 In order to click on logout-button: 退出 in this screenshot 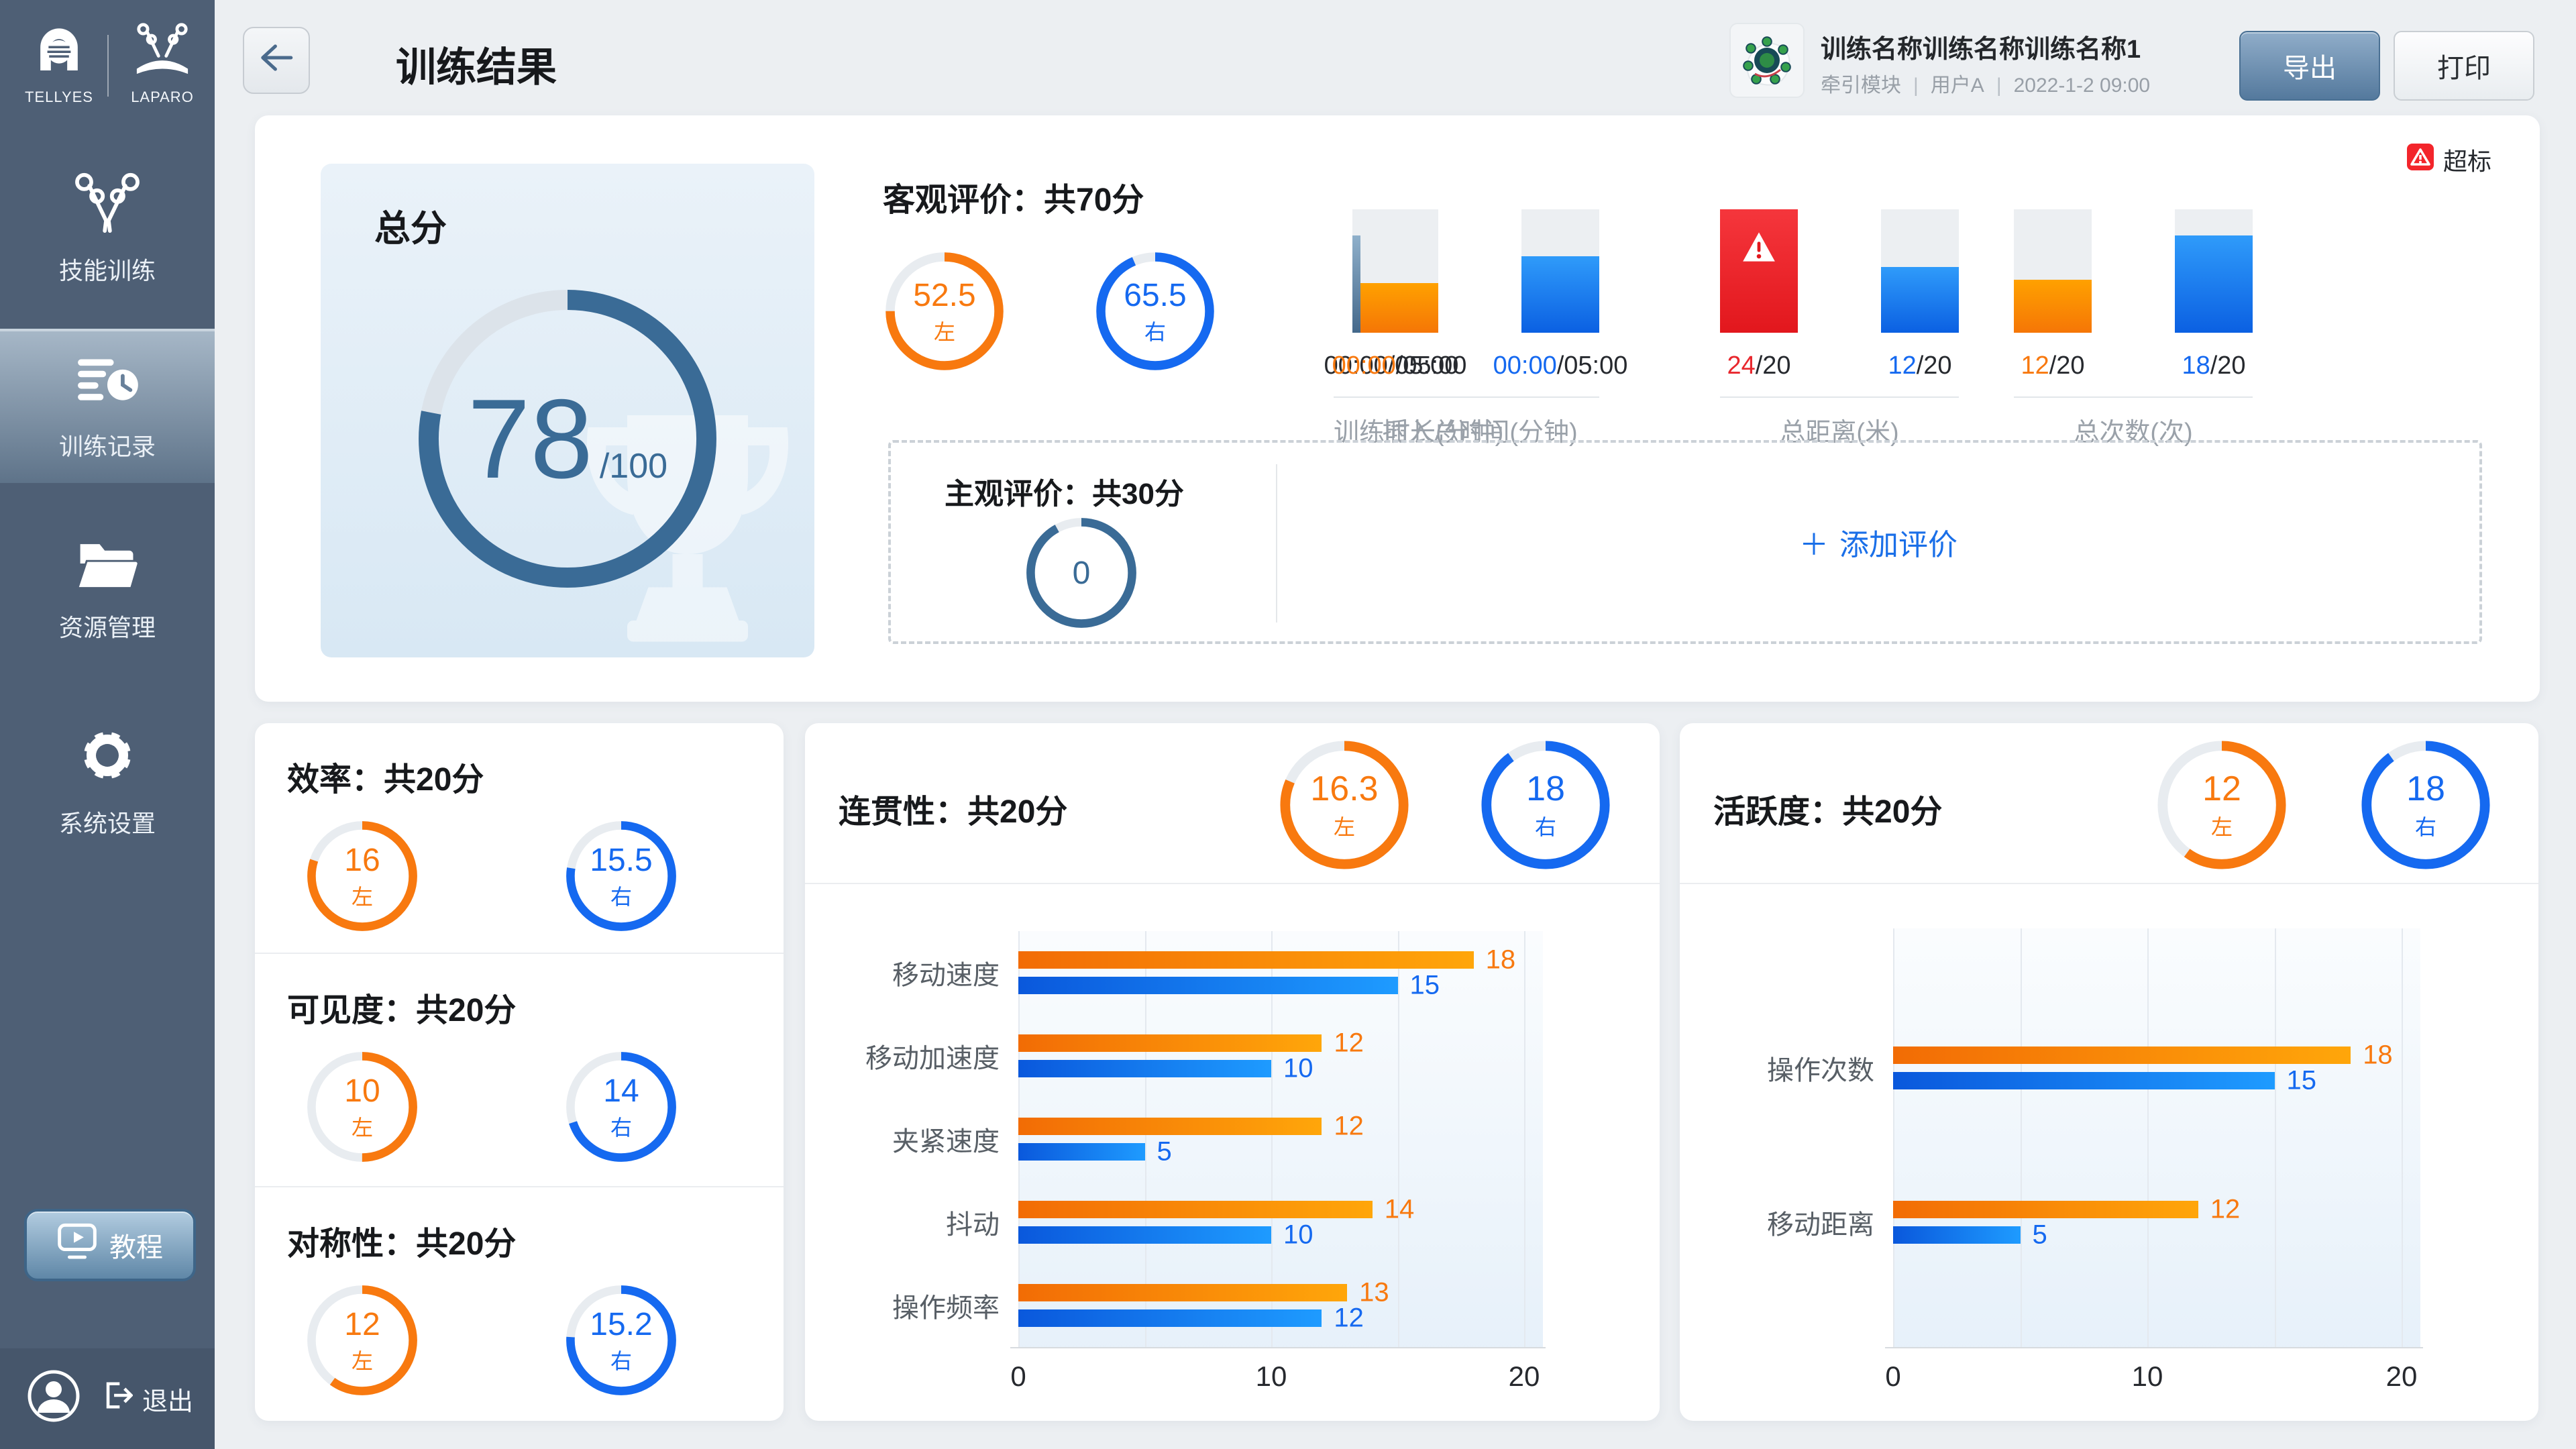, I will do `click(147, 1398)`.